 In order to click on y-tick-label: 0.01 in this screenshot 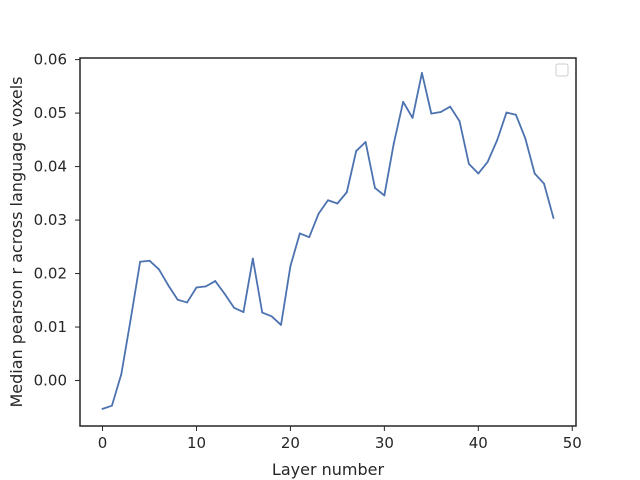, I will do `click(50, 327)`.